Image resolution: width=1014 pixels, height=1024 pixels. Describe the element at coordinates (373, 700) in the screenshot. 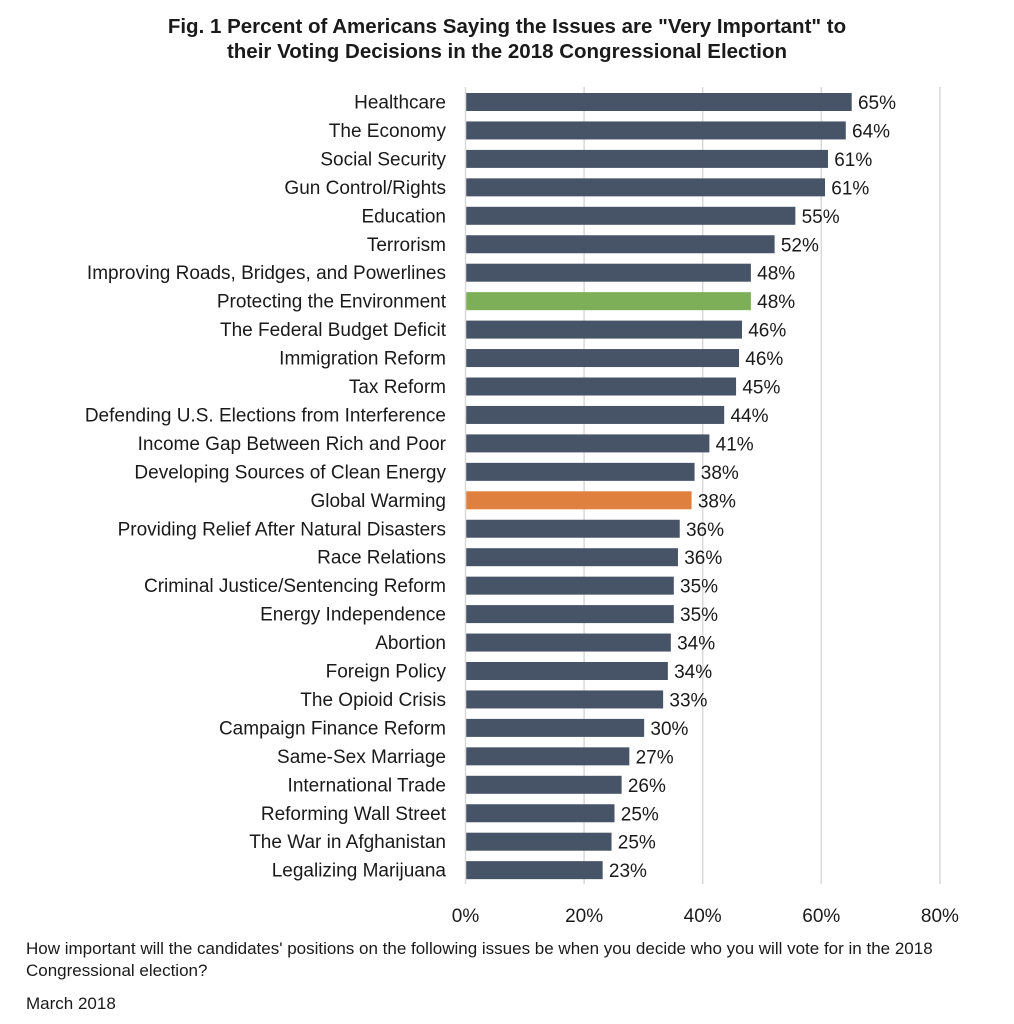

I see `category-label: The Opioid Crisis` at that location.